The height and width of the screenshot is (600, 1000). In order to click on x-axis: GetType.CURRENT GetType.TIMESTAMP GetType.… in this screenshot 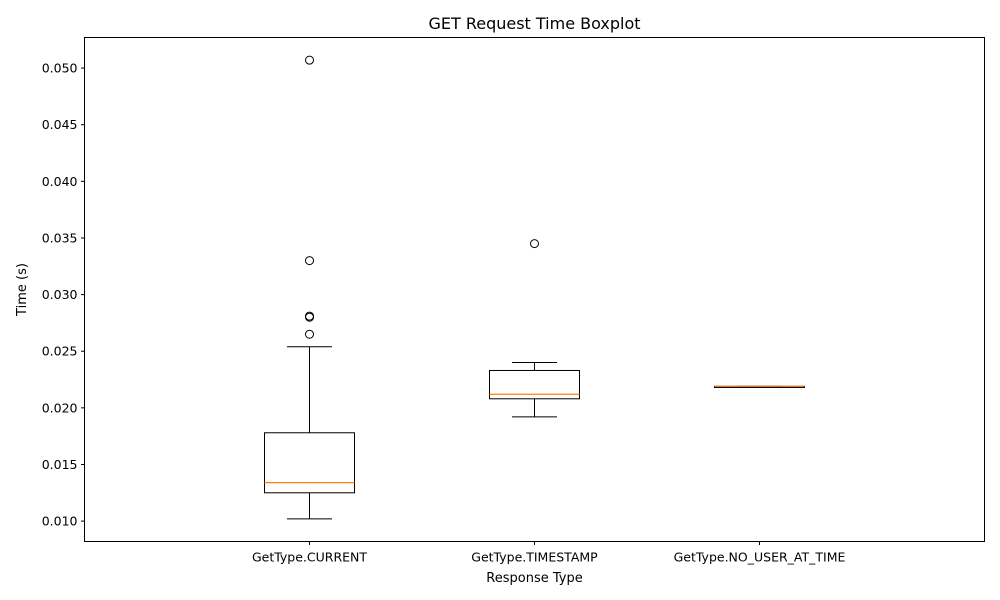, I will do `click(549, 553)`.